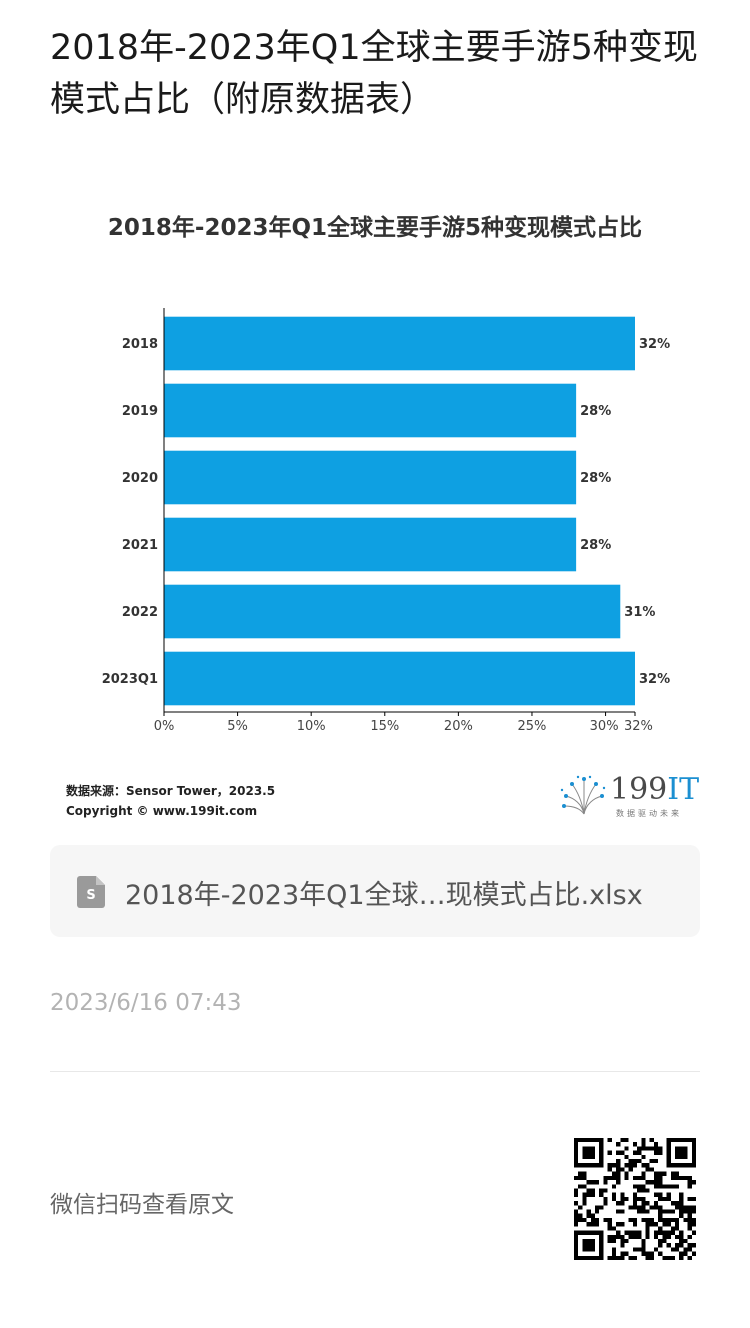 This screenshot has width=750, height=1328. Describe the element at coordinates (370, 477) in the screenshot. I see `bar-2020` at that location.